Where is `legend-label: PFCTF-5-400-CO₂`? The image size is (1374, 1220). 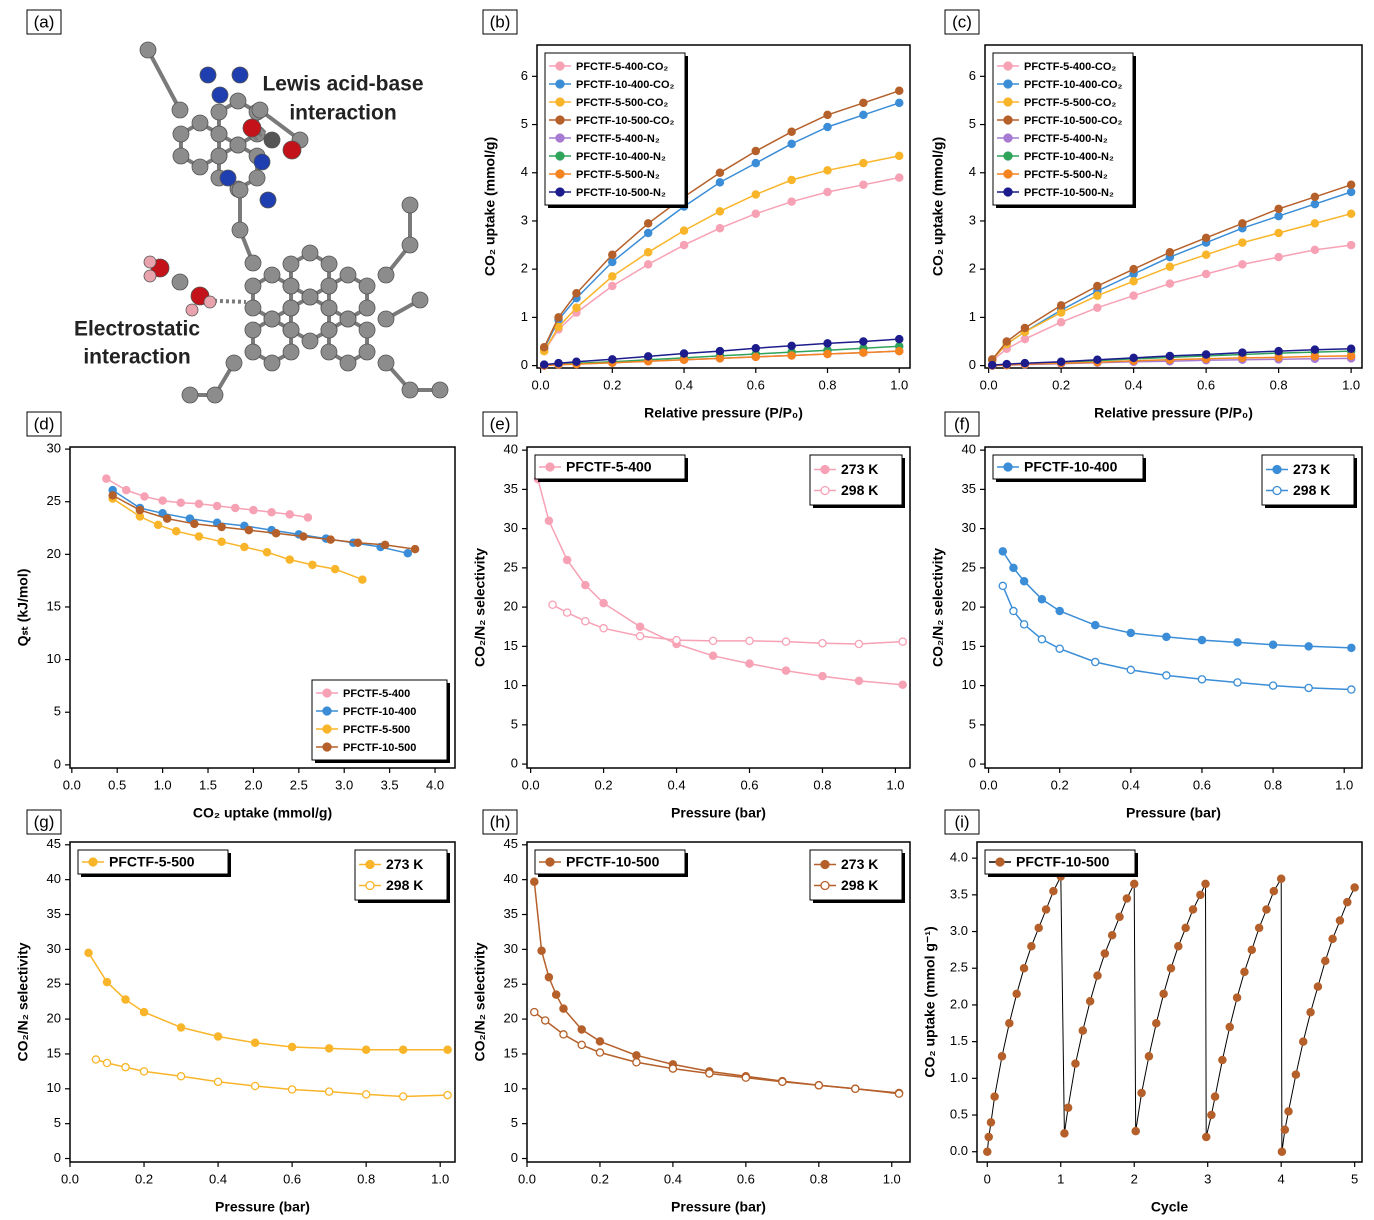 legend-label: PFCTF-5-400-CO₂ is located at coordinates (1070, 67).